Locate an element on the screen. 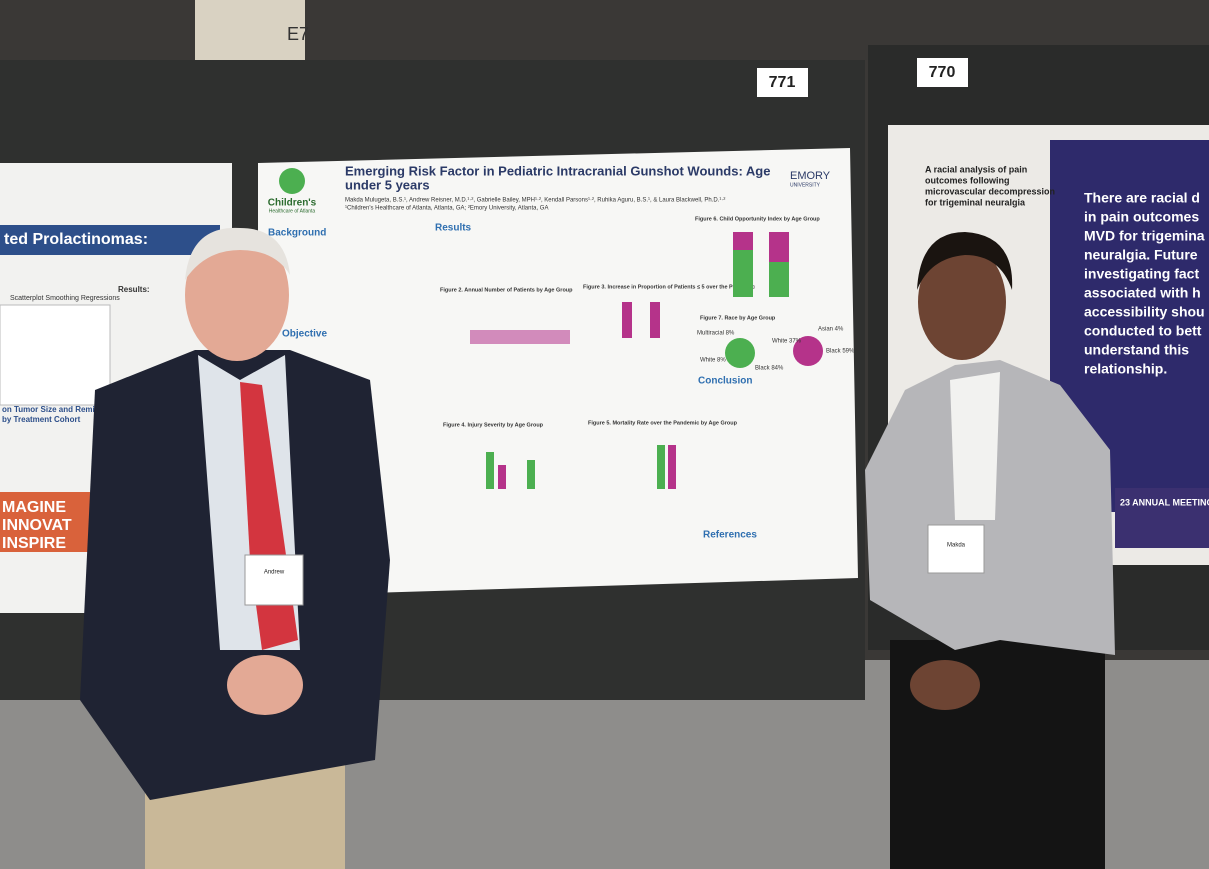  banner-text: INSPIRE is located at coordinates (34, 543).